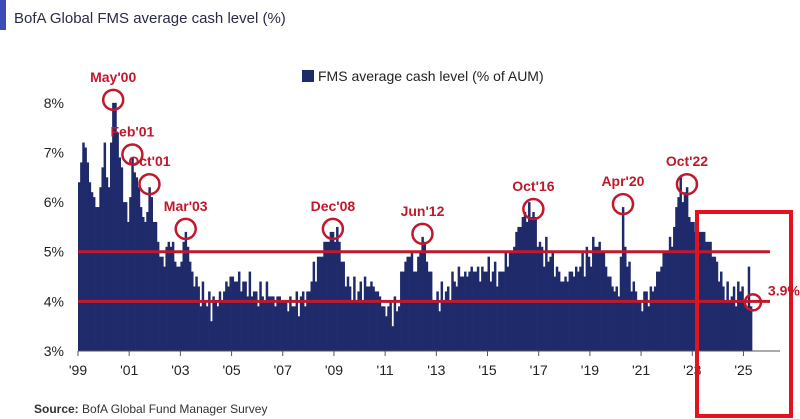 The width and height of the screenshot is (800, 419). What do you see at coordinates (54, 301) in the screenshot?
I see `y-tick-label: 4%` at bounding box center [54, 301].